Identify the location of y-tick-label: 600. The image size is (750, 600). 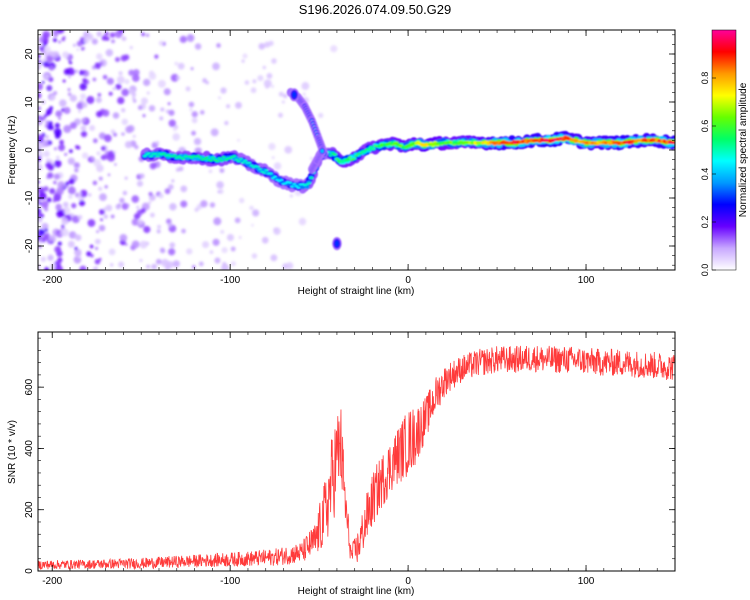
(29, 386).